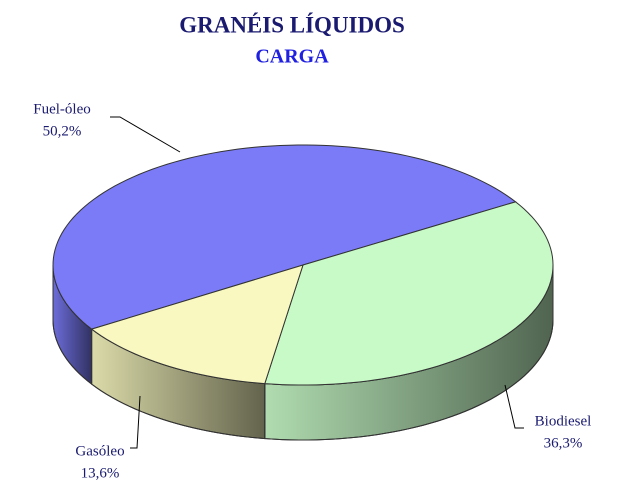 This screenshot has height=484, width=619. Describe the element at coordinates (100, 473) in the screenshot. I see `slice-value-label: 13,6%` at that location.